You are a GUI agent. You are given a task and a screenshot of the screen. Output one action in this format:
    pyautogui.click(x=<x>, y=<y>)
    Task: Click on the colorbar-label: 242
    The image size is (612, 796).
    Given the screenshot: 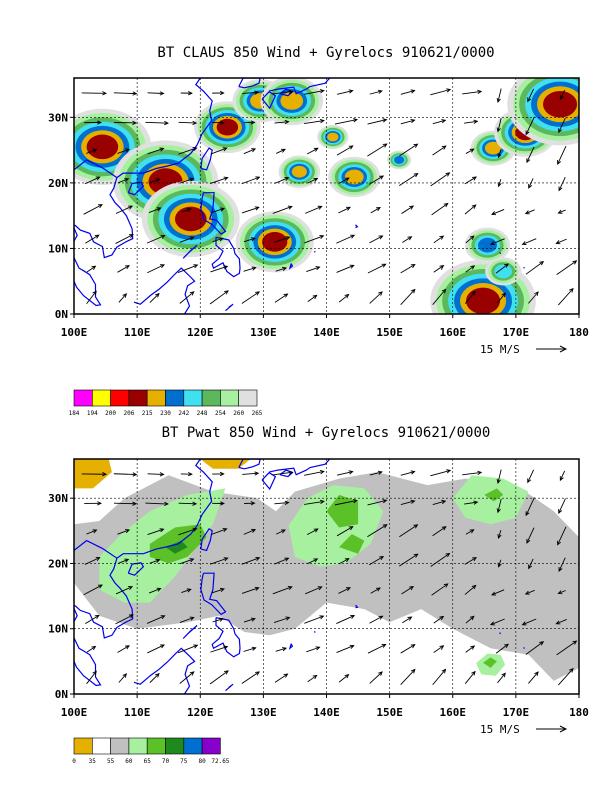 What is the action you would take?
    pyautogui.click(x=183, y=413)
    